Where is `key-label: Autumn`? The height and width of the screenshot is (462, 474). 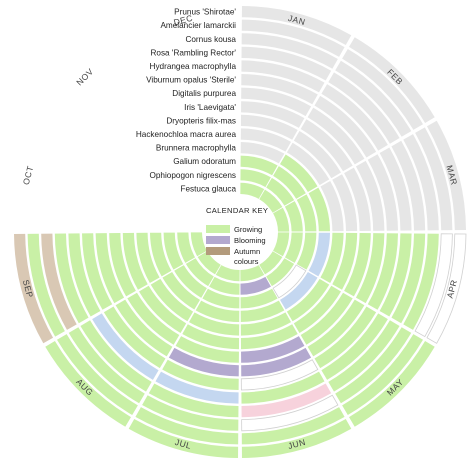 key-label: Autumn is located at coordinates (247, 251).